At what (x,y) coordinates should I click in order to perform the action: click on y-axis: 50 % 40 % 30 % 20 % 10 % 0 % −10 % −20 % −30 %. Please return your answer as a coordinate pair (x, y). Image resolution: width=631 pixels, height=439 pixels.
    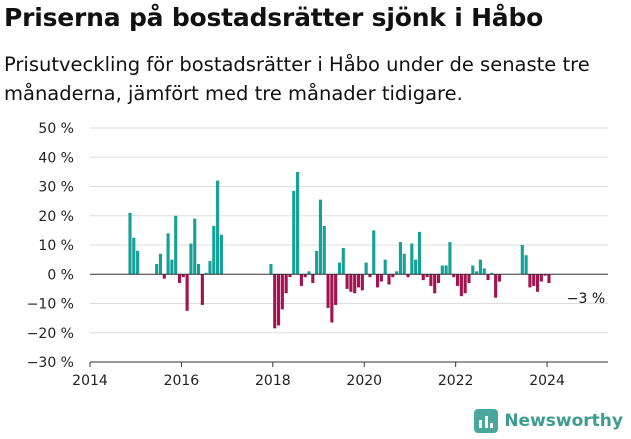
    Looking at the image, I should click on (50, 246).